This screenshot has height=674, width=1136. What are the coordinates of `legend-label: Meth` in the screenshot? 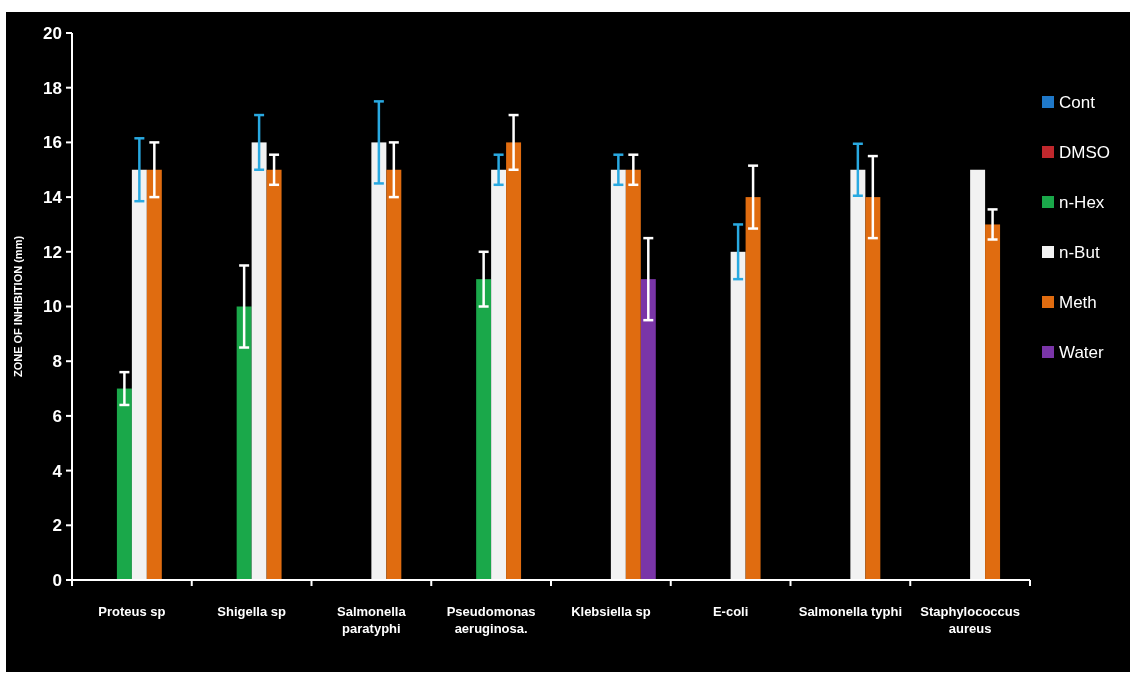 It's located at (1078, 302).